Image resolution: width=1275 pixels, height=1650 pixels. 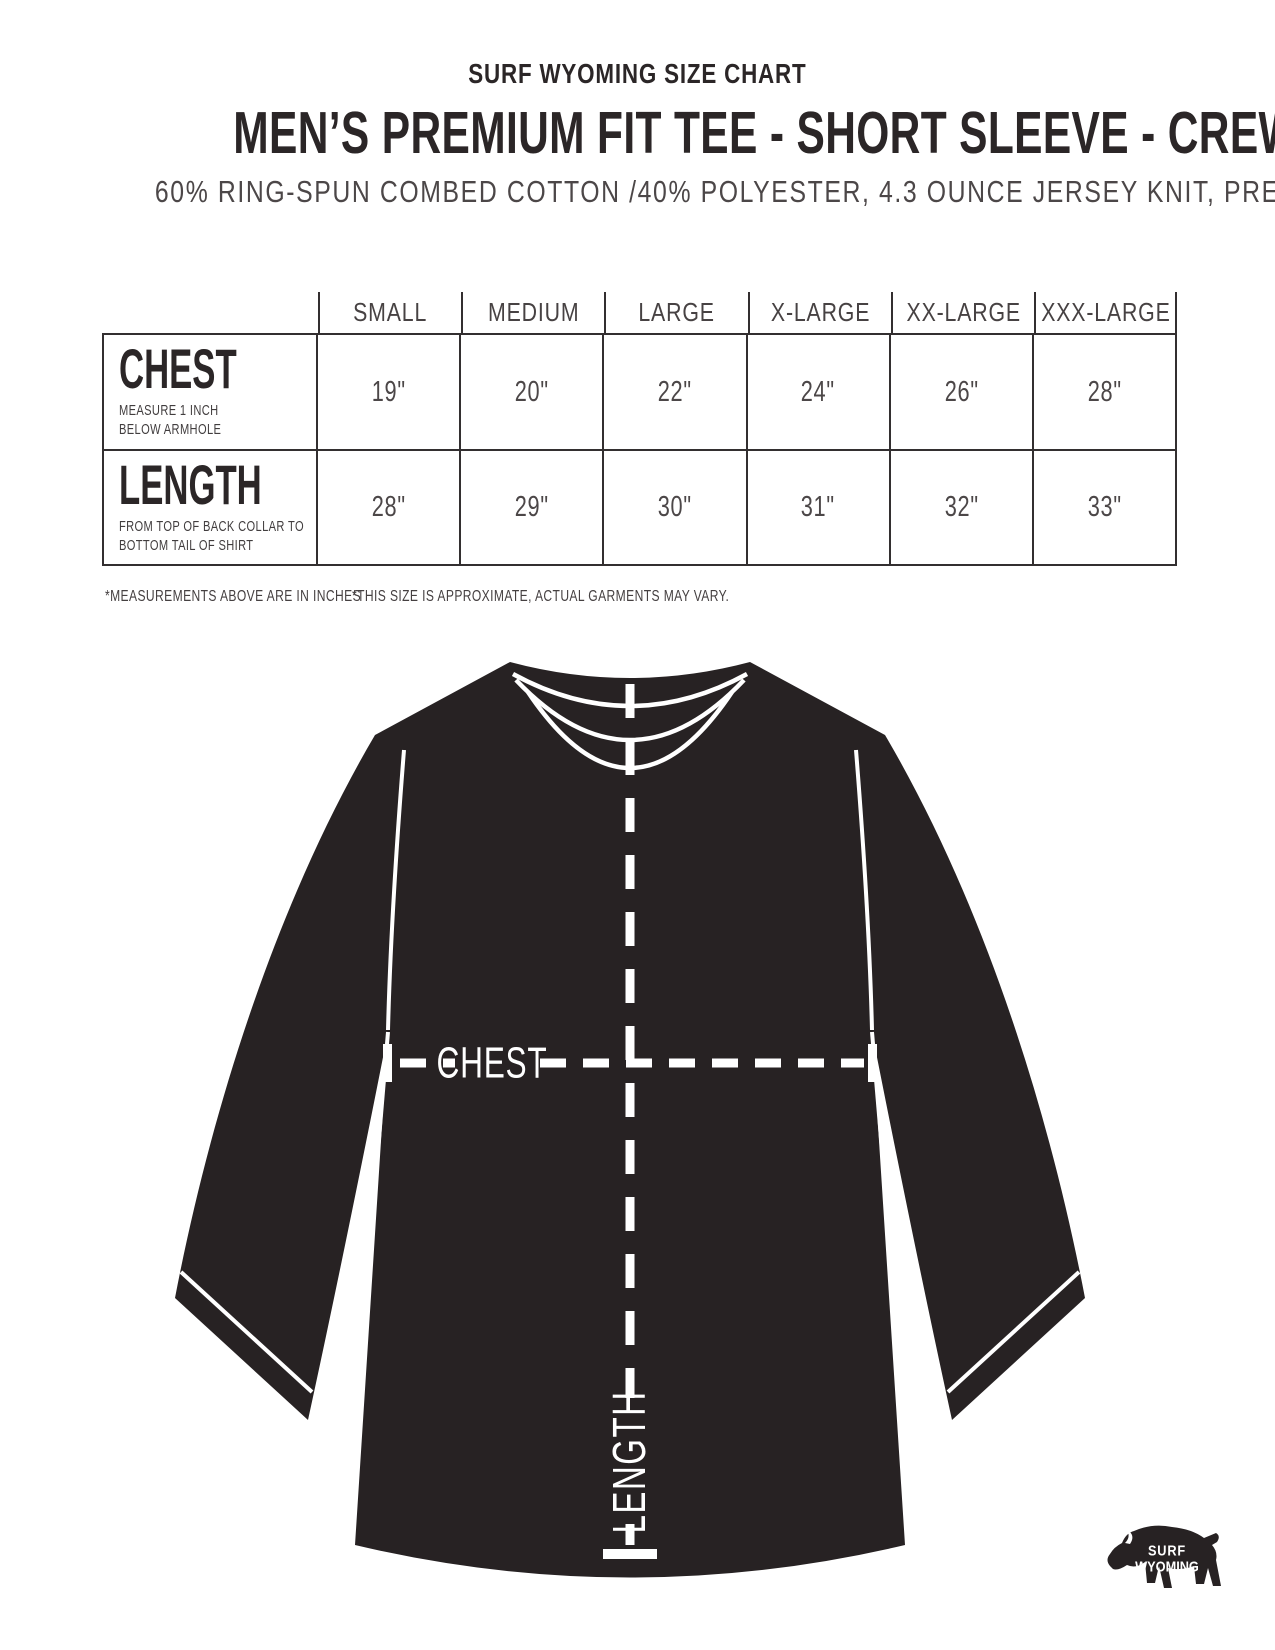 I want to click on length-value-small: 28", so click(x=390, y=508).